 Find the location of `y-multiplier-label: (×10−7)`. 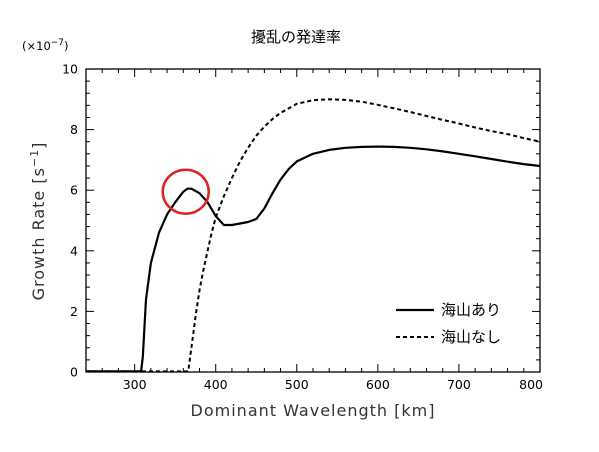

y-multiplier-label: (×10−7) is located at coordinates (45, 45).